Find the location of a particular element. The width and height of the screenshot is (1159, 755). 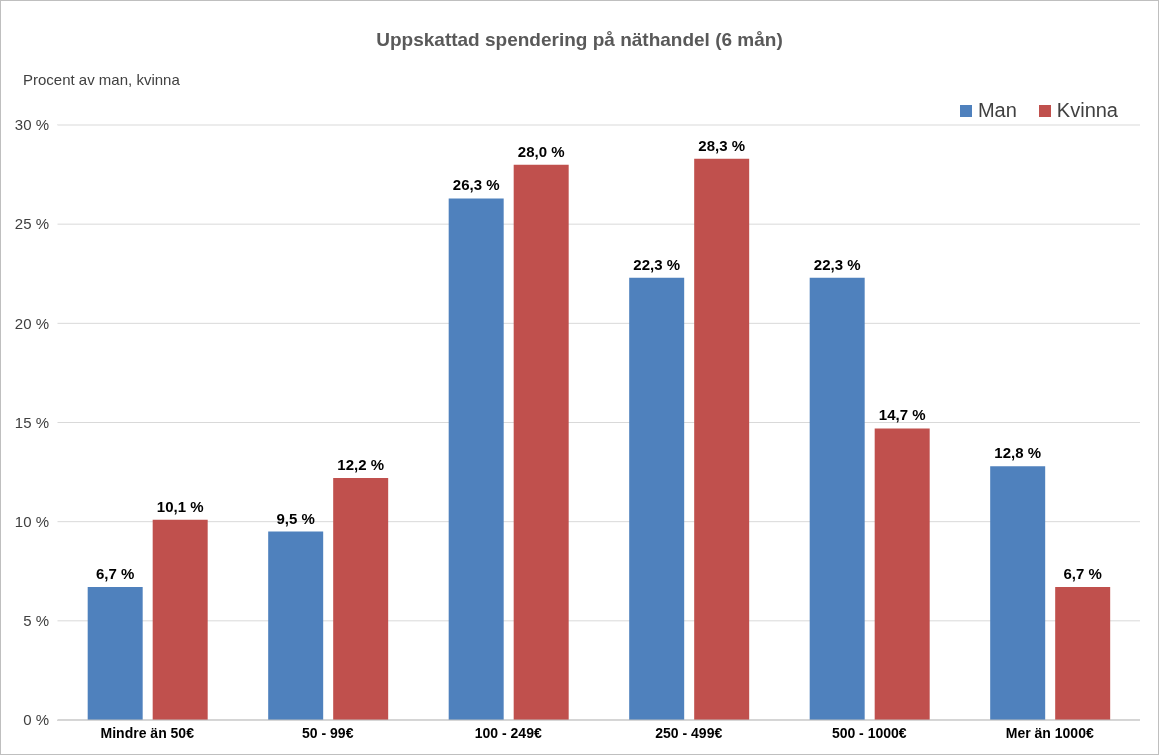

data-label: 10,1 % is located at coordinates (180, 506).